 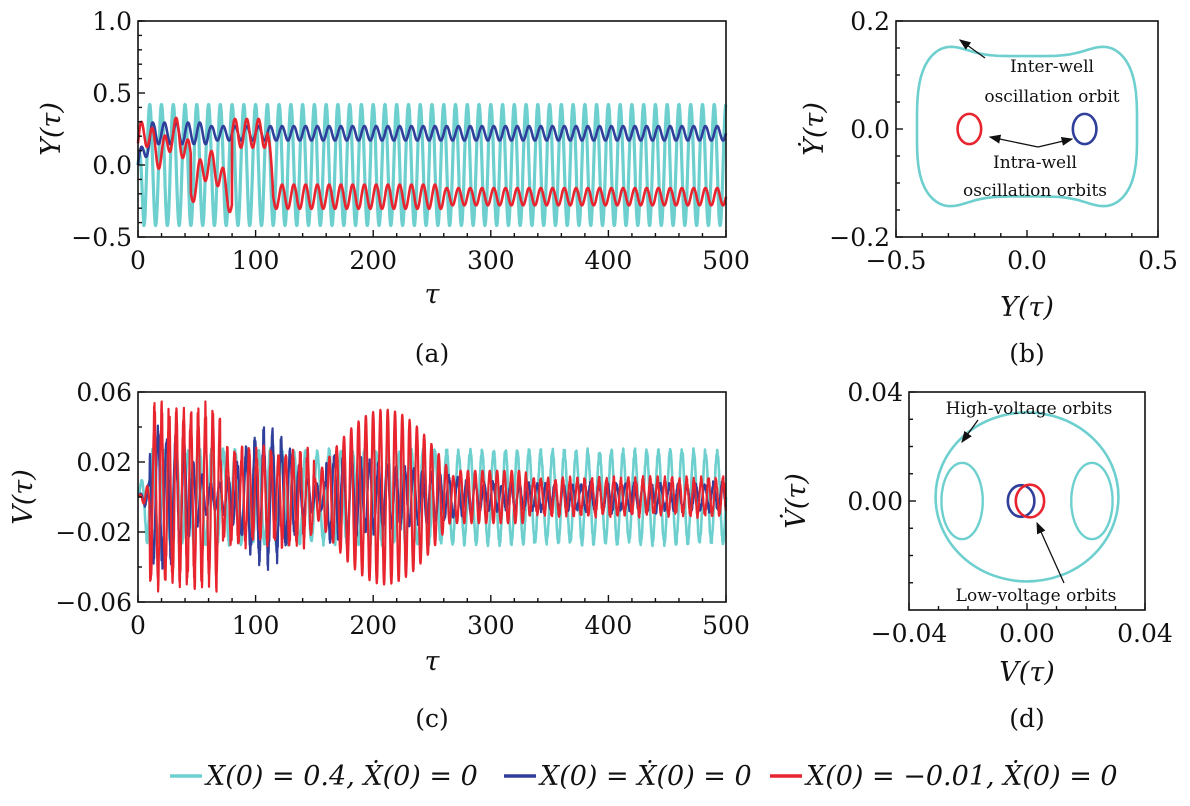 I want to click on series-d-cyan-lobe-left, so click(x=962, y=501).